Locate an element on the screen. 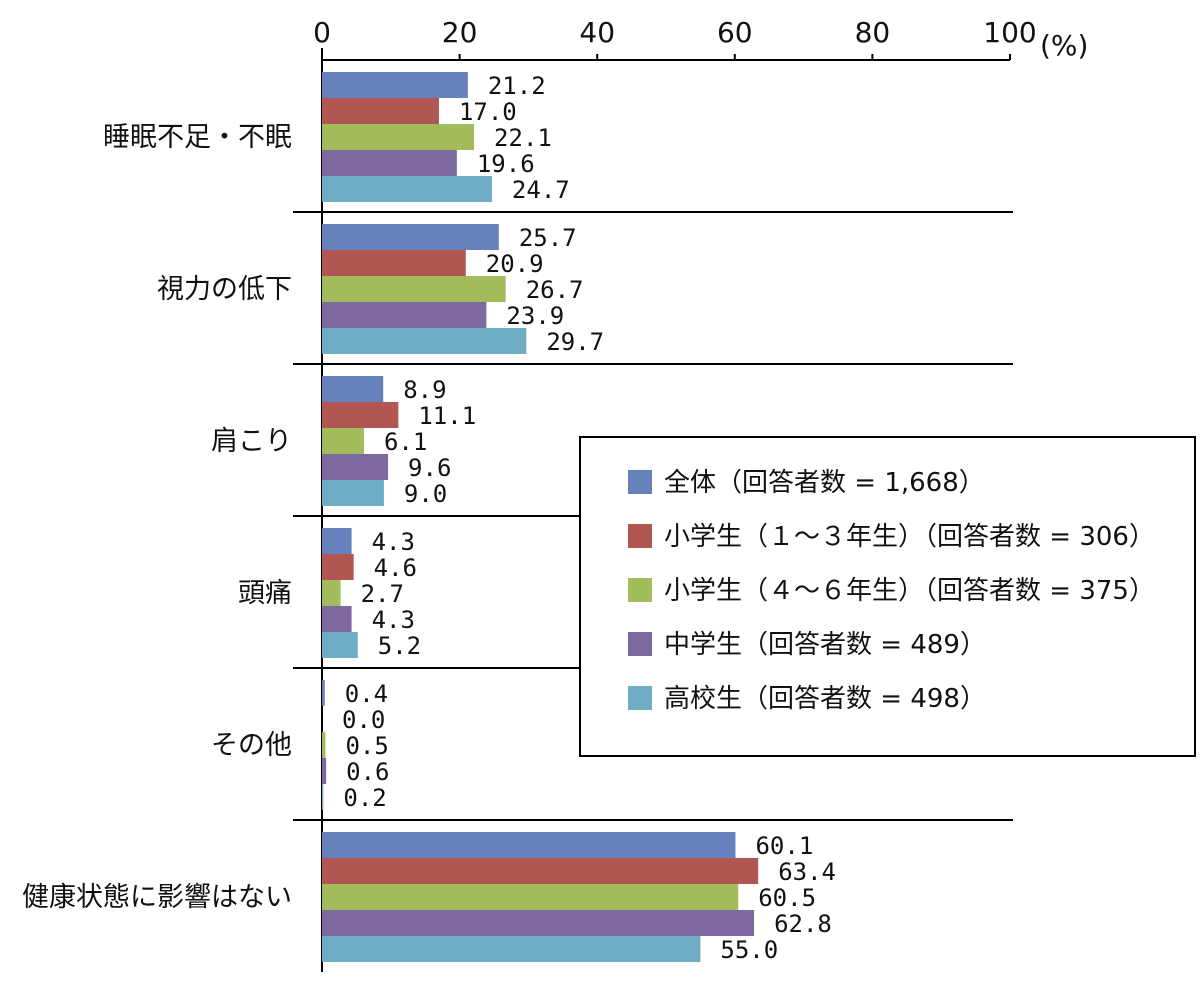 The height and width of the screenshot is (981, 1200). data-label: 8.9 is located at coordinates (424, 390).